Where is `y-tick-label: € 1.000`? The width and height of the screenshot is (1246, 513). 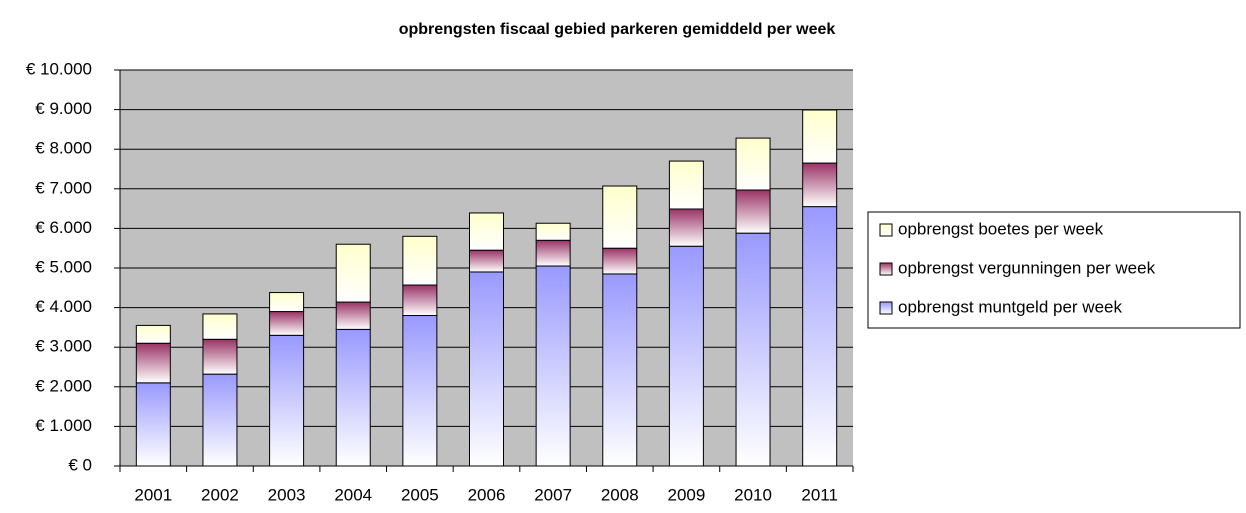 y-tick-label: € 1.000 is located at coordinates (63, 425).